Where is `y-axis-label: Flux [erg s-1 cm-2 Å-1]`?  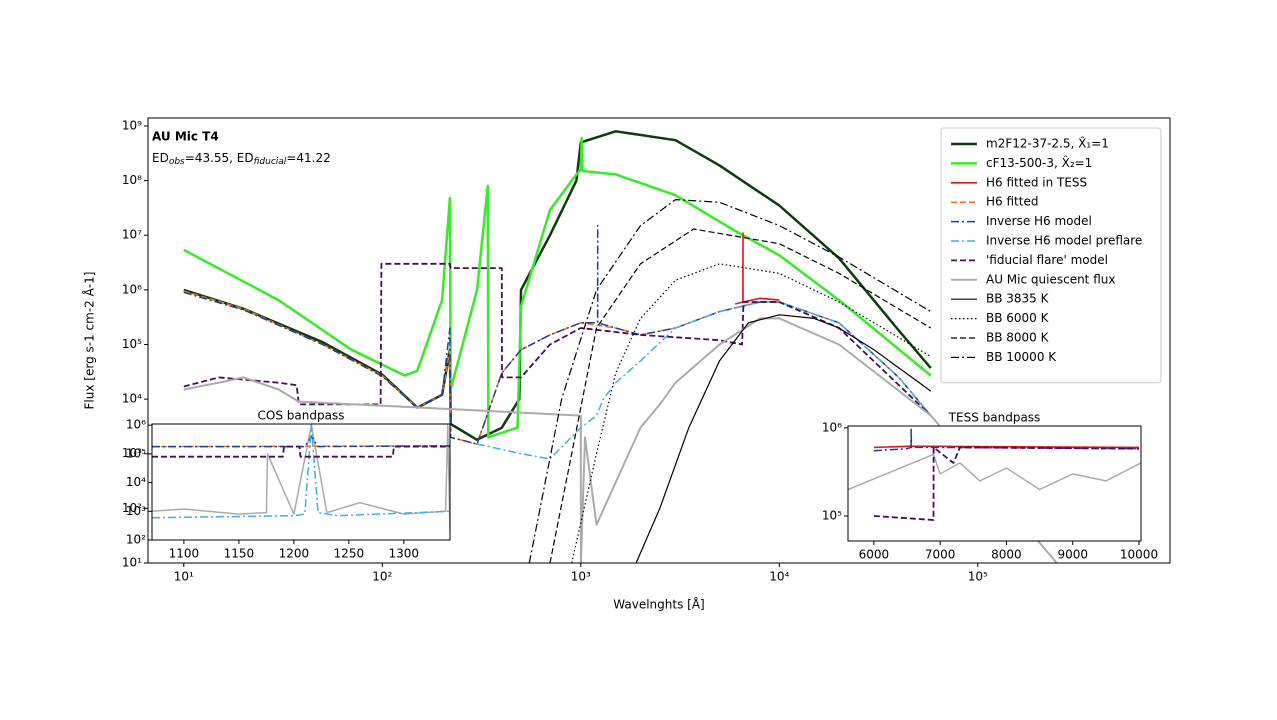 y-axis-label: Flux [erg s-1 cm-2 Å-1] is located at coordinates (89, 341).